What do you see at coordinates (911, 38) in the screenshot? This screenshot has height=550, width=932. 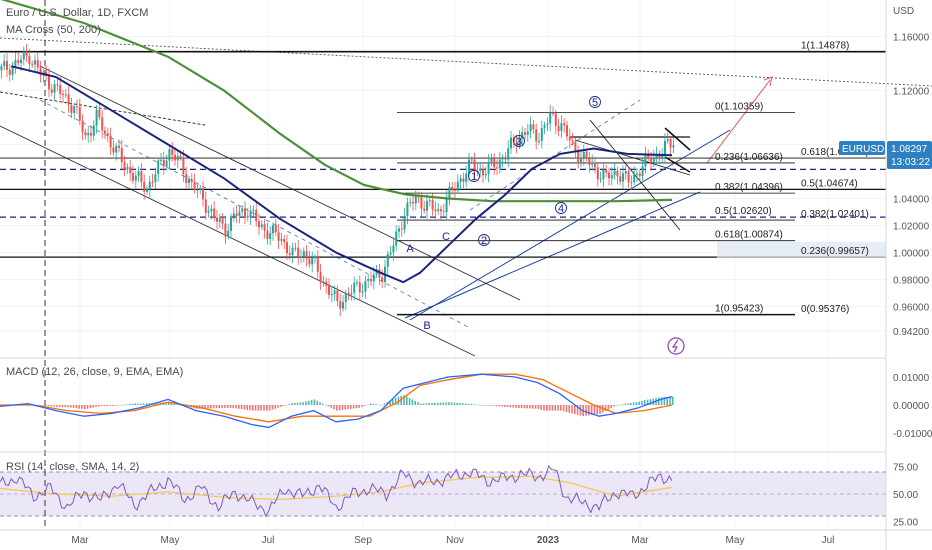 I see `price-tick-label: 1.16000` at bounding box center [911, 38].